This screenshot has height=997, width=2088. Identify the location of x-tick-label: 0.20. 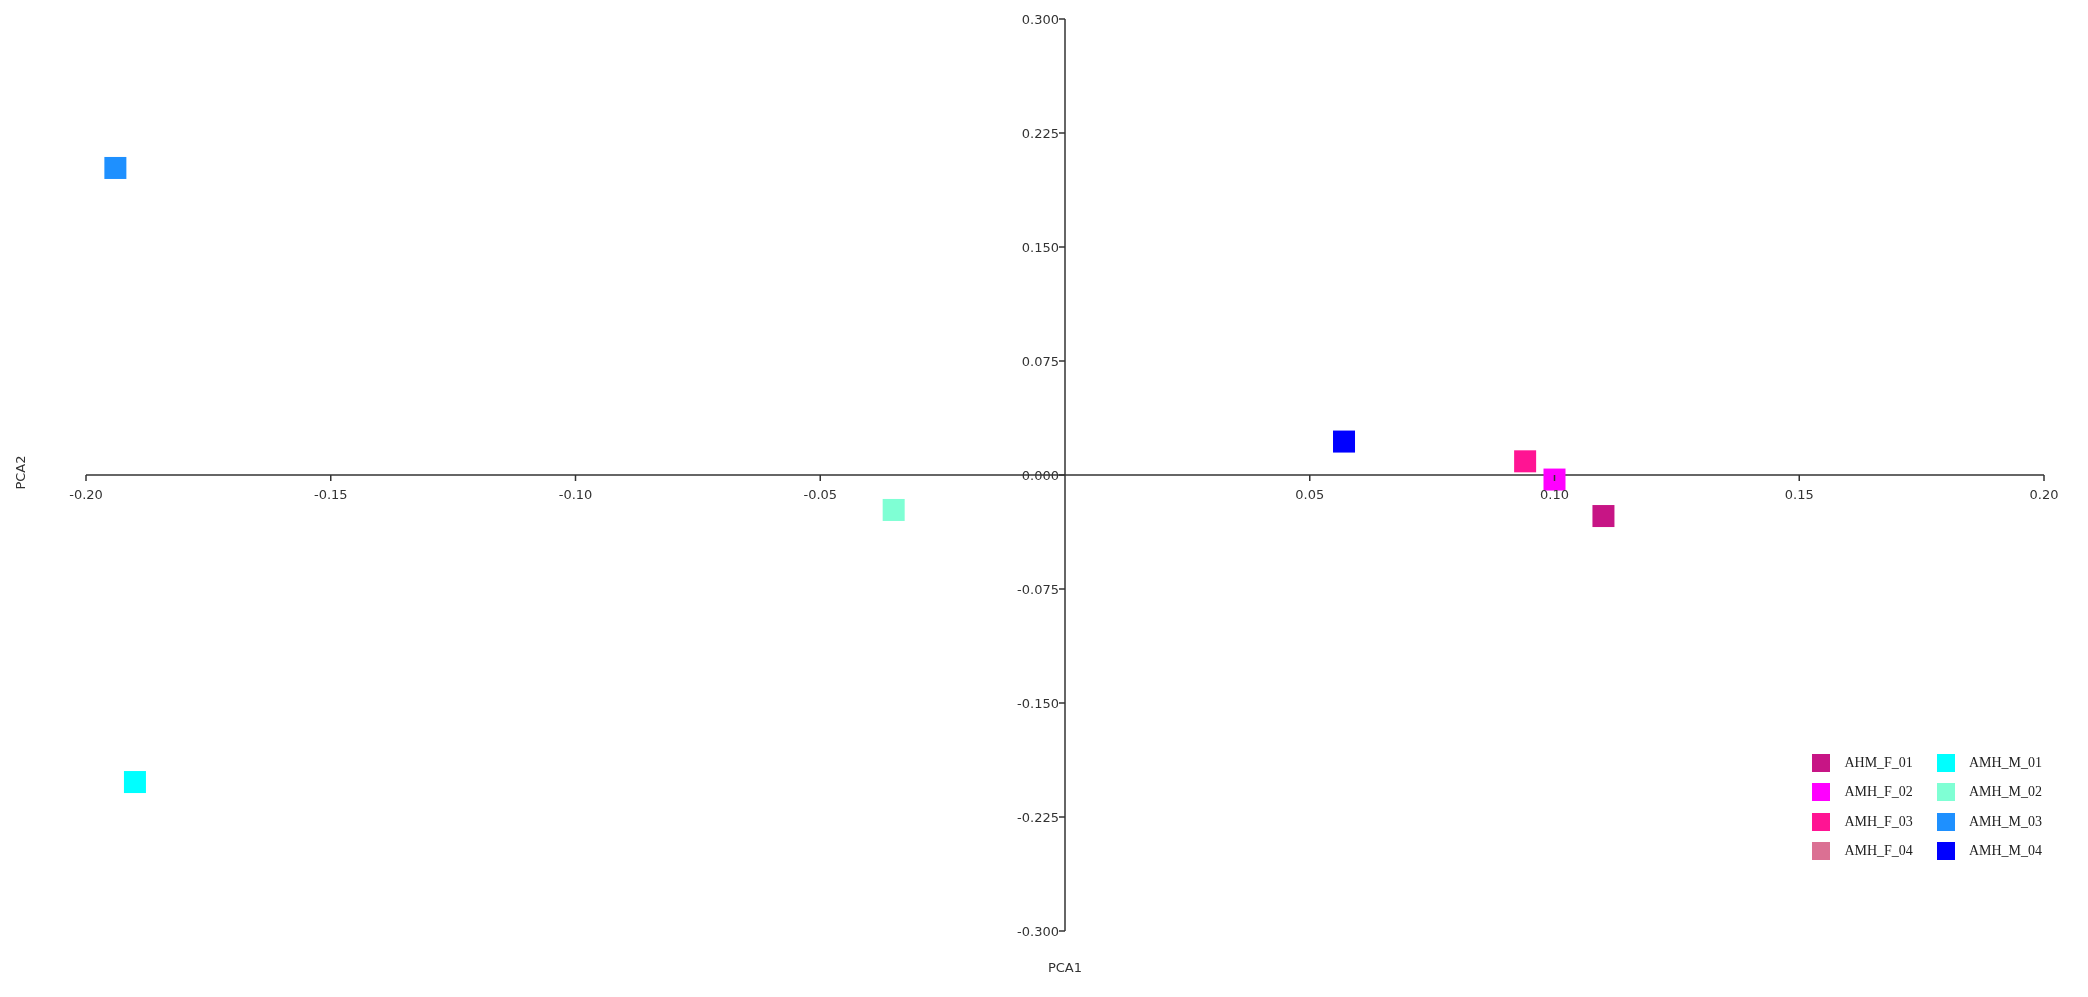
(2044, 494).